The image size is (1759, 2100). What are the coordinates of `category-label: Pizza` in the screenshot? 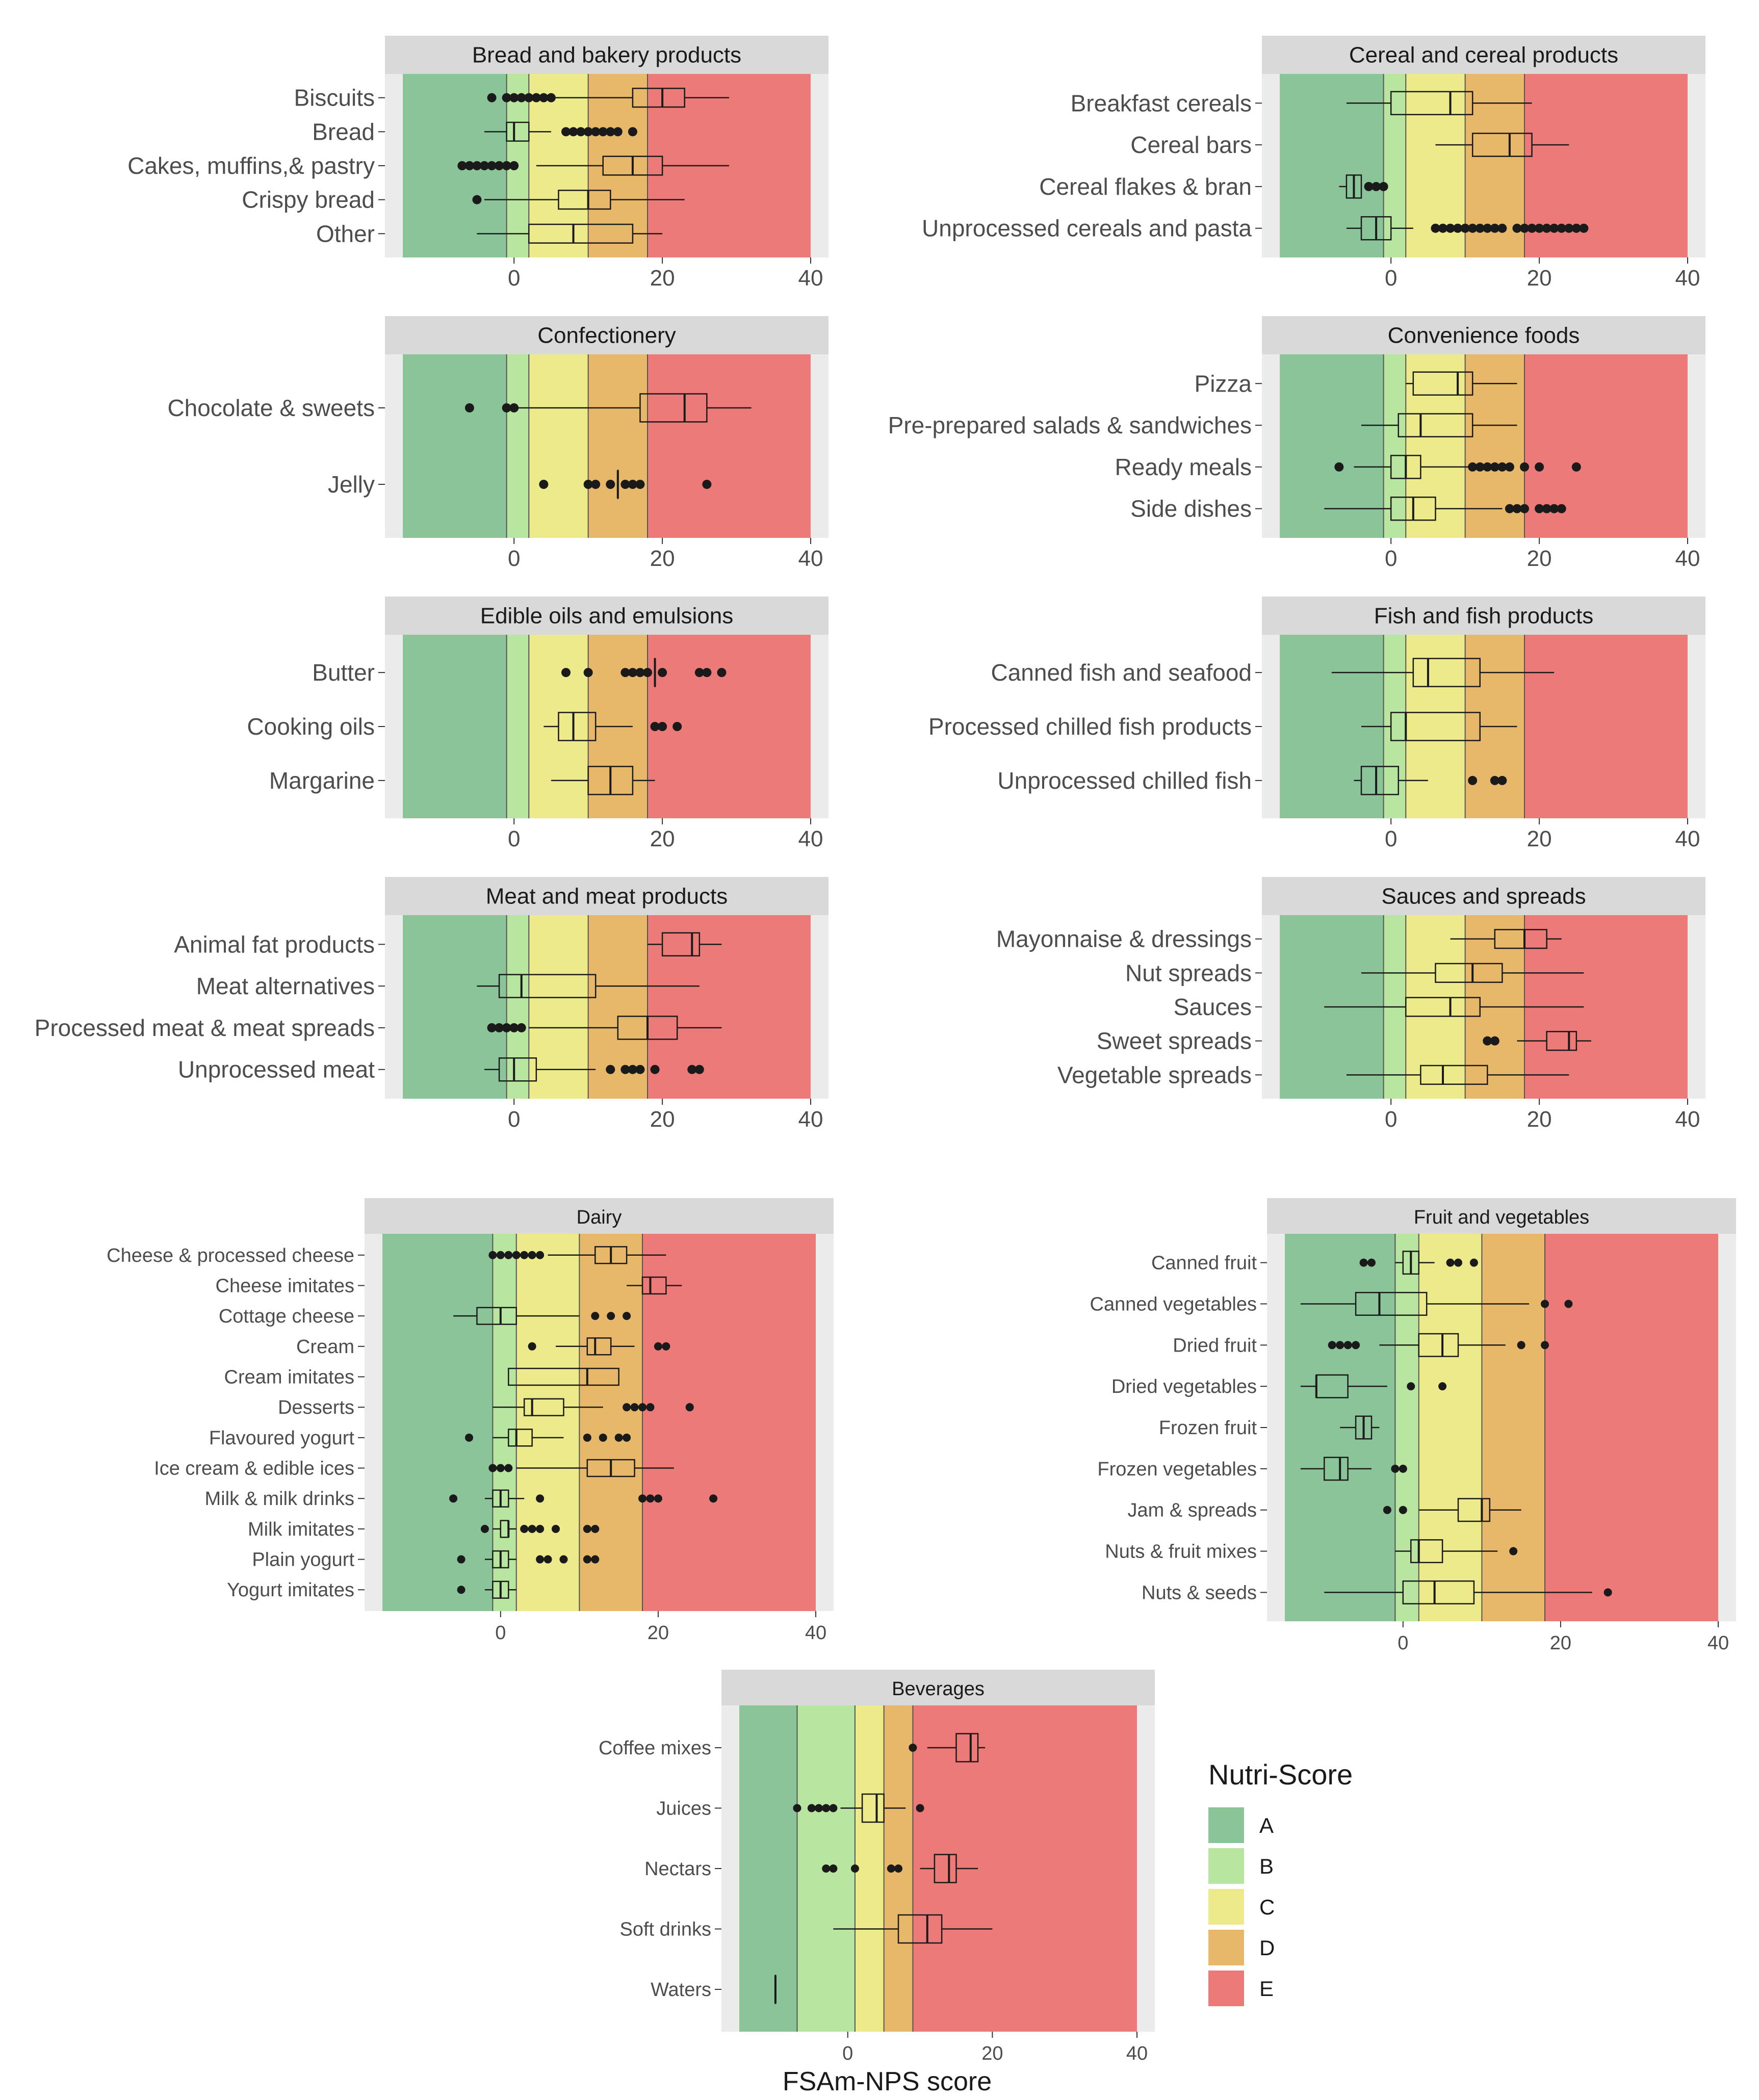 It's located at (1223, 383).